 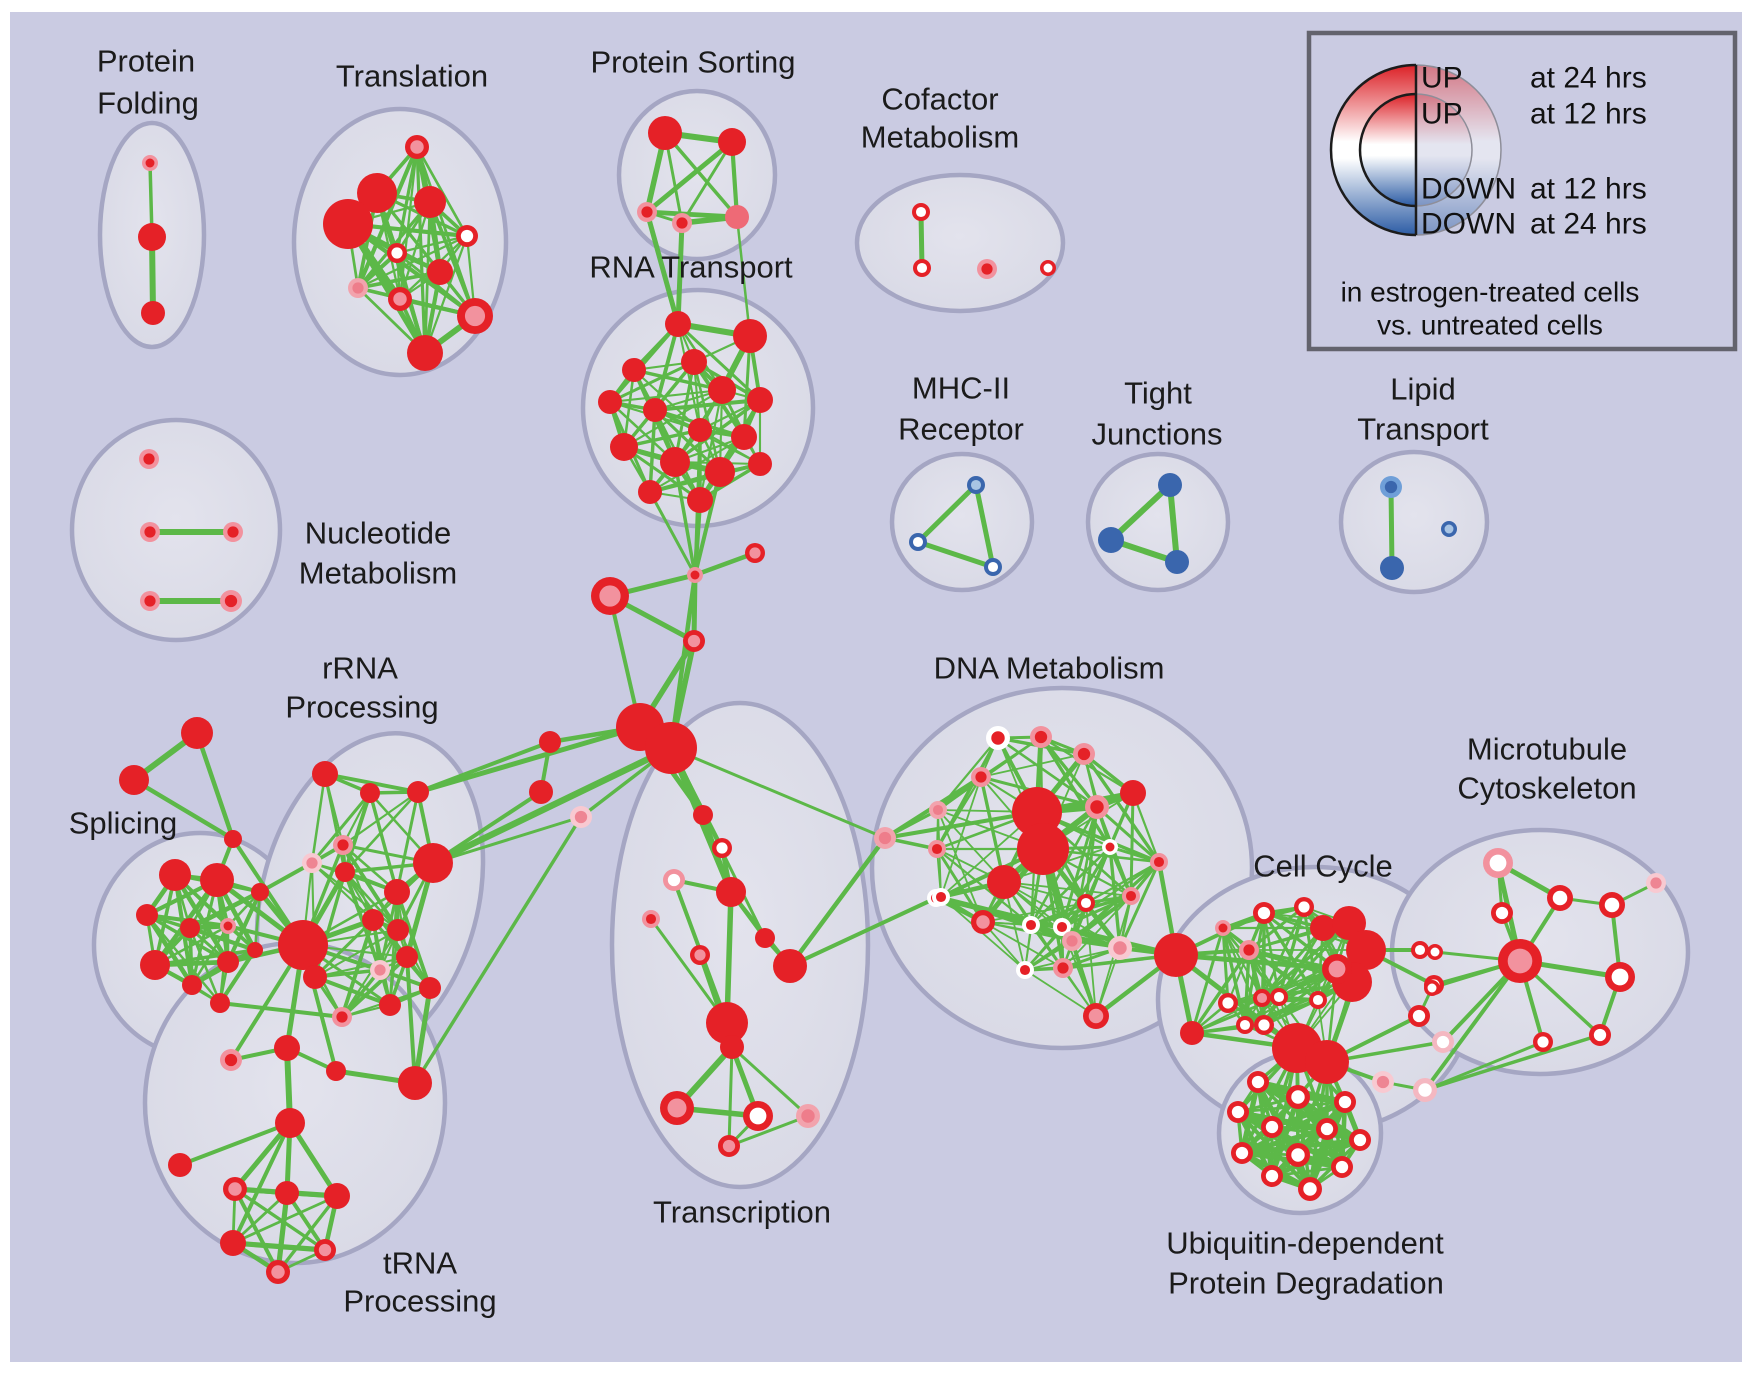 I want to click on node-tx9, so click(x=732, y=1047).